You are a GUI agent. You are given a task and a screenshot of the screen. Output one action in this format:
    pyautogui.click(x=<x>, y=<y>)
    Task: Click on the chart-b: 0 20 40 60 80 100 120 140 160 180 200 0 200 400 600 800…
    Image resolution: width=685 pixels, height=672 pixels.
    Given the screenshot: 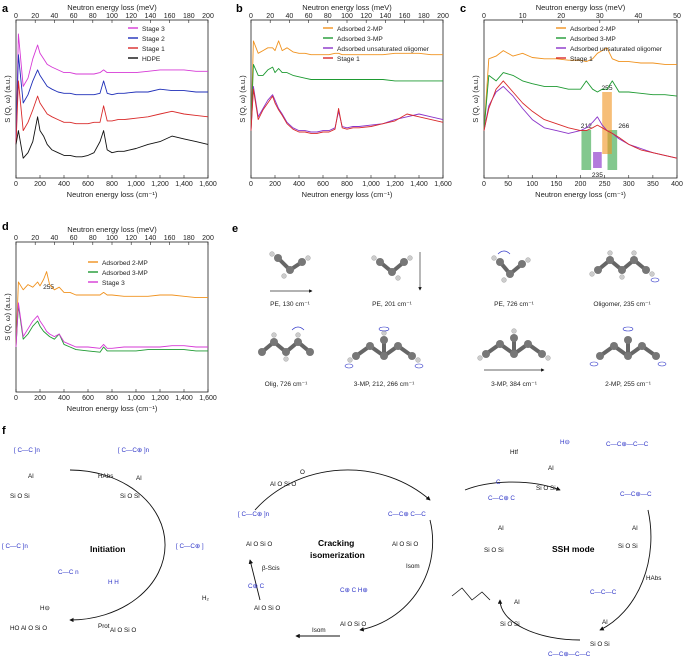 What is the action you would take?
    pyautogui.click(x=345, y=101)
    